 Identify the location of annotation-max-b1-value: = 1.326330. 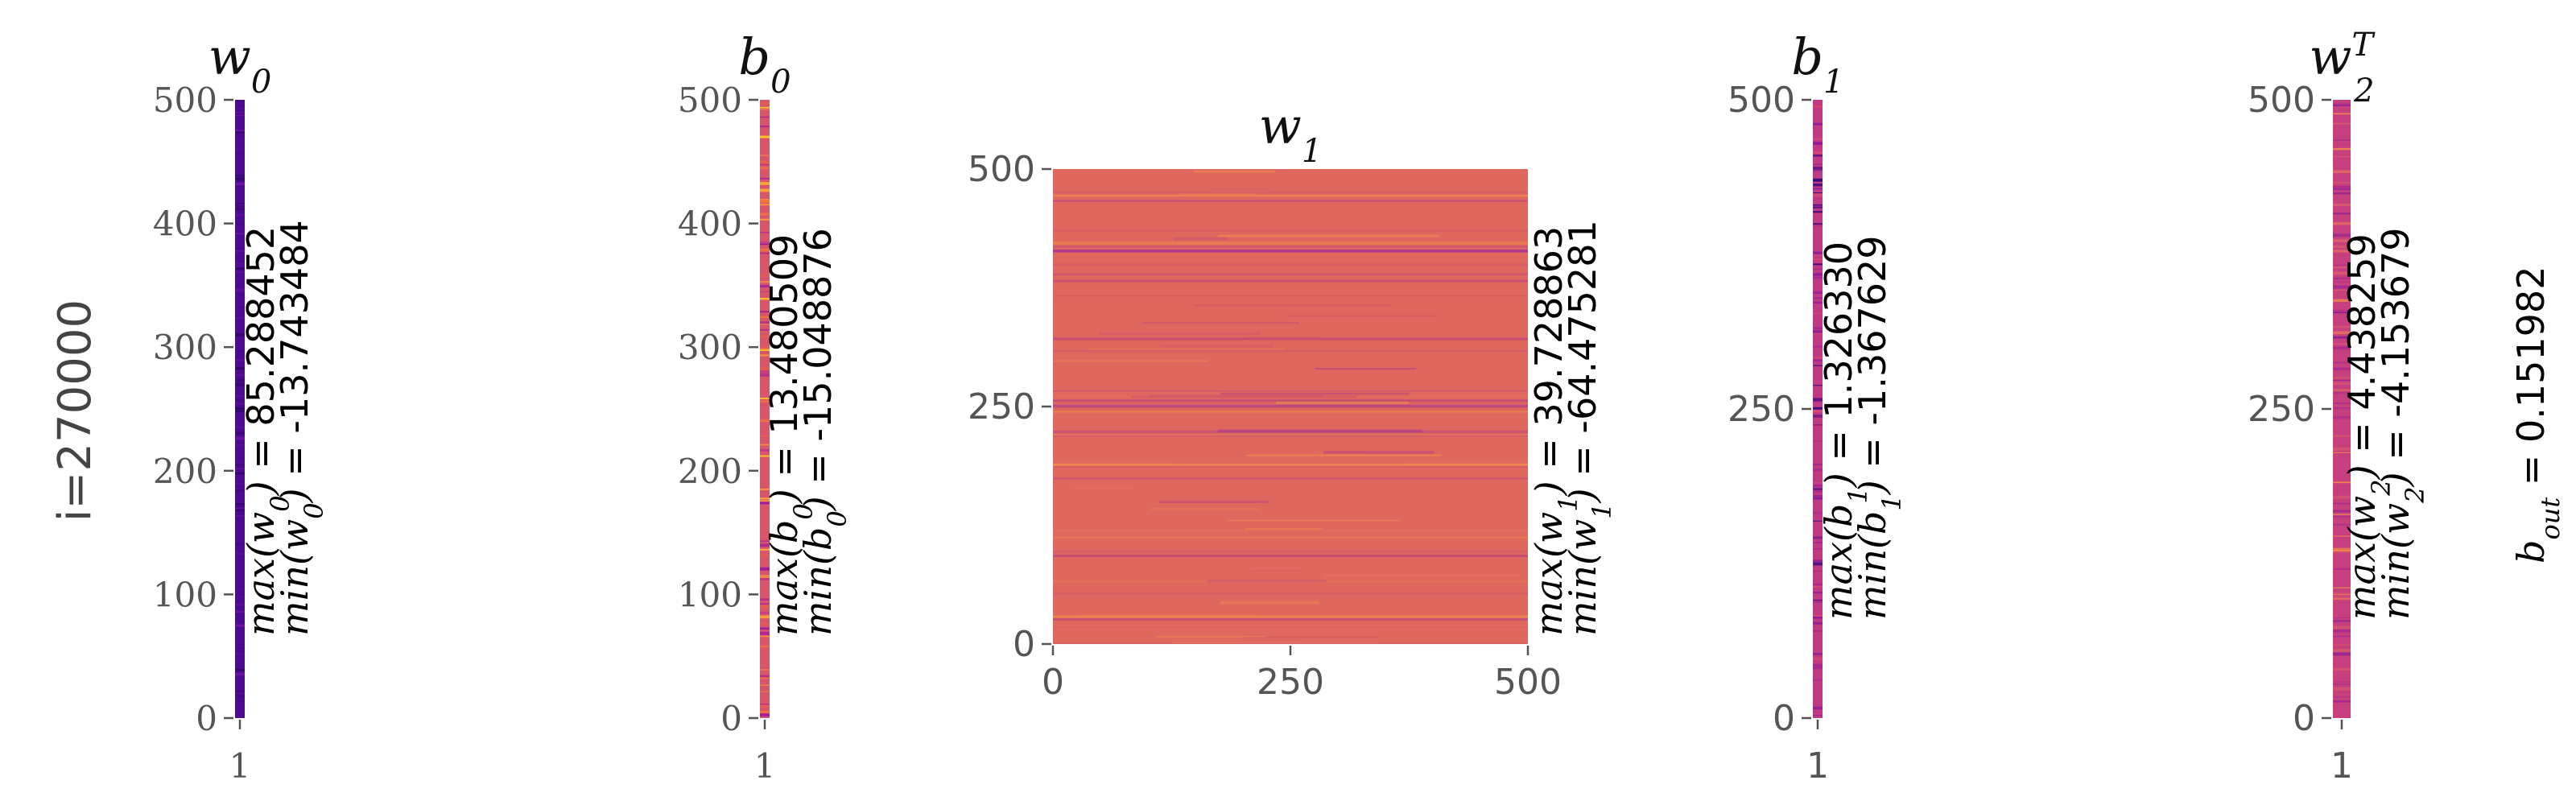
(1838, 357).